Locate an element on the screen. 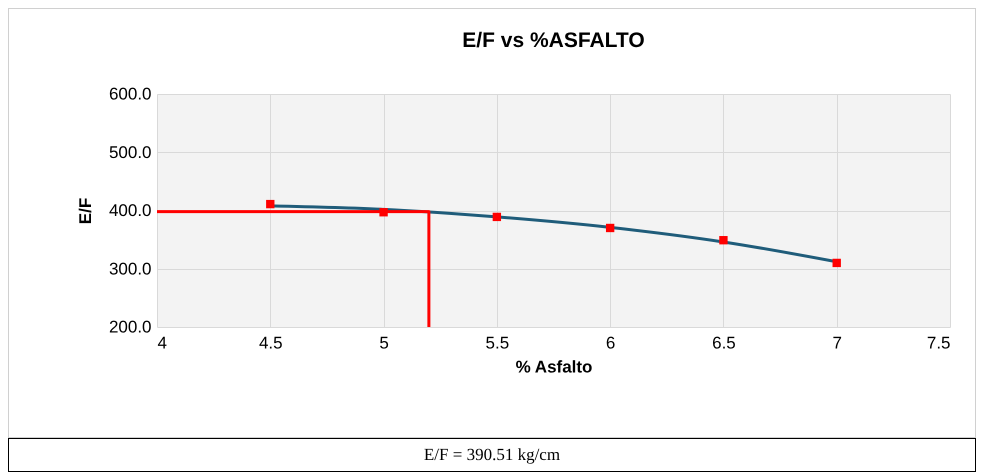 The width and height of the screenshot is (984, 474). x-tick-label: 5 is located at coordinates (384, 343).